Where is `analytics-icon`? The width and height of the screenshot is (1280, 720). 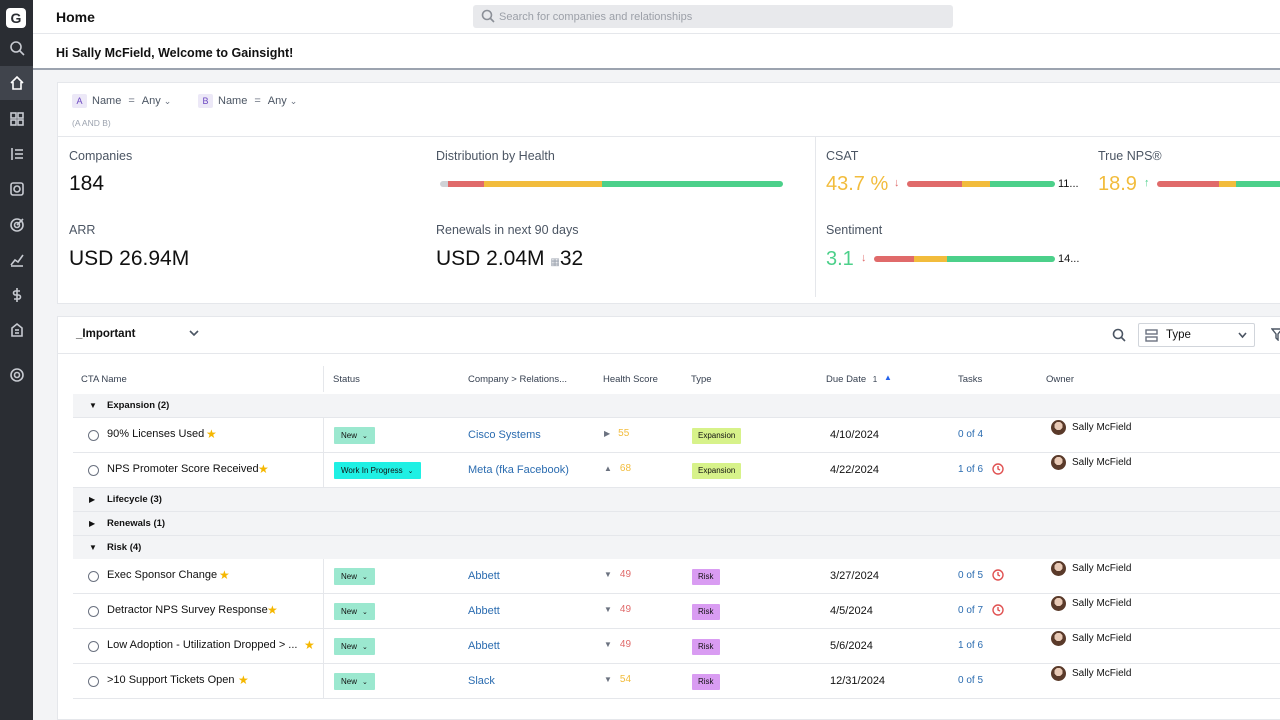 analytics-icon is located at coordinates (16, 260).